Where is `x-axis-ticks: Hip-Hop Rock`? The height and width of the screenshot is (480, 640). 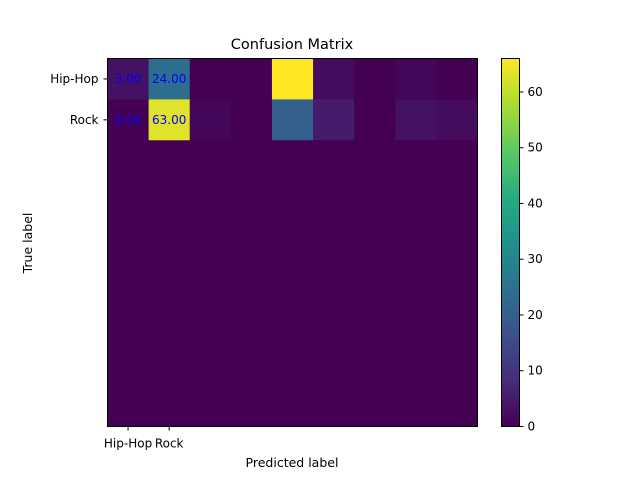 x-axis-ticks: Hip-Hop Rock is located at coordinates (144, 438).